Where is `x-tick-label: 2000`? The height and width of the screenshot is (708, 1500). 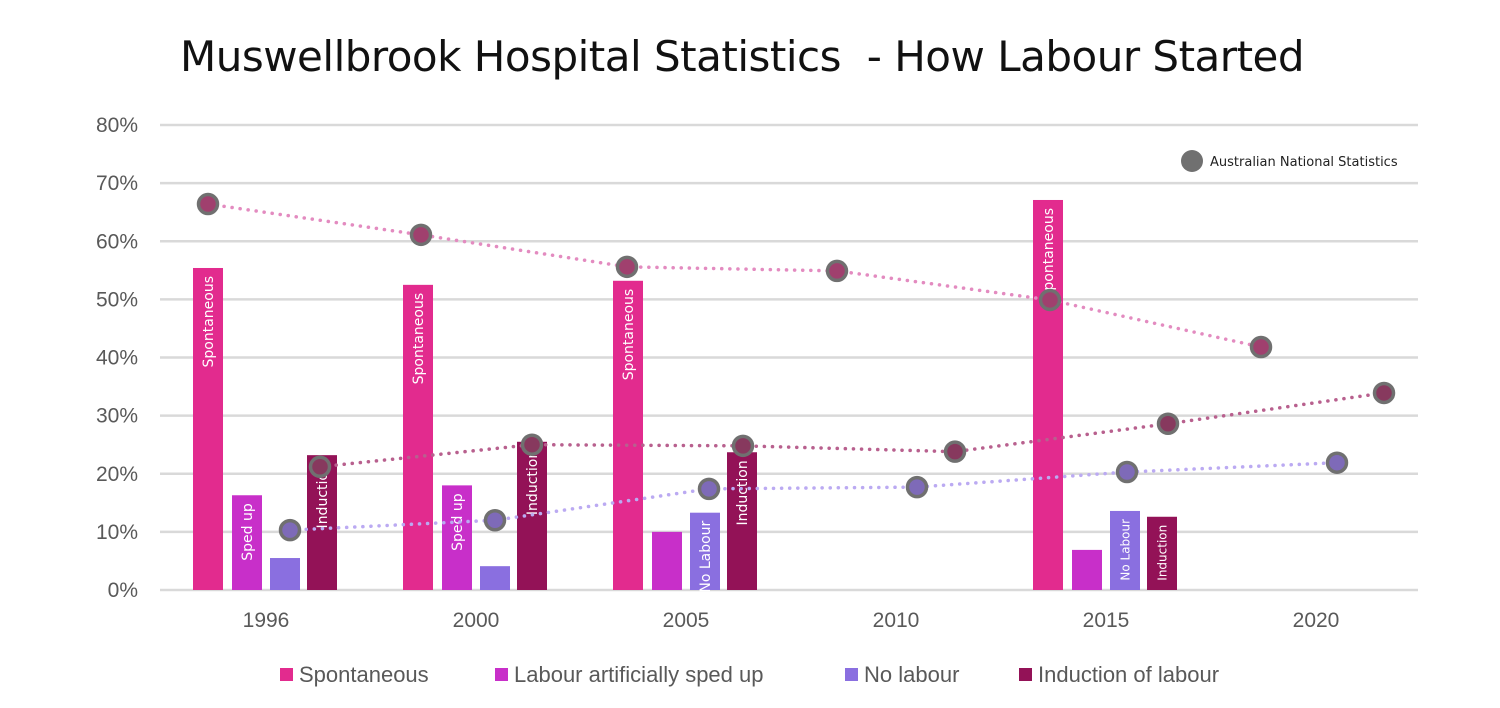
x-tick-label: 2000 is located at coordinates (476, 620).